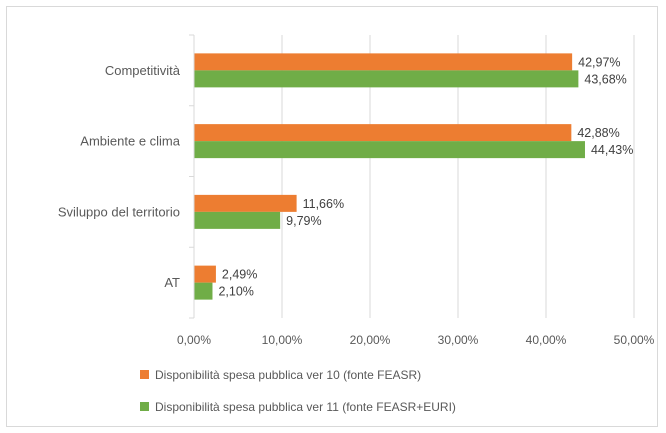 Image resolution: width=666 pixels, height=433 pixels. Describe the element at coordinates (194, 340) in the screenshot. I see `x-tick-label: 0,00%` at that location.